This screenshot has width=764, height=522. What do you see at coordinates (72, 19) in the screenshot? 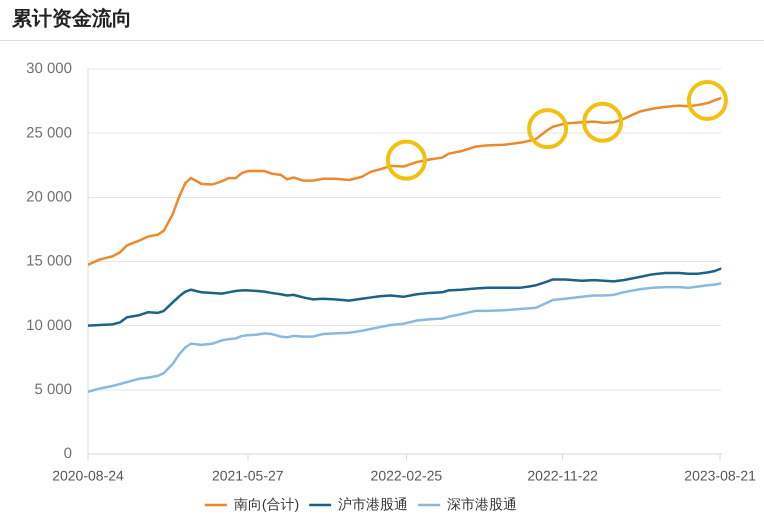
I see `chart-title: 累计资金流向` at bounding box center [72, 19].